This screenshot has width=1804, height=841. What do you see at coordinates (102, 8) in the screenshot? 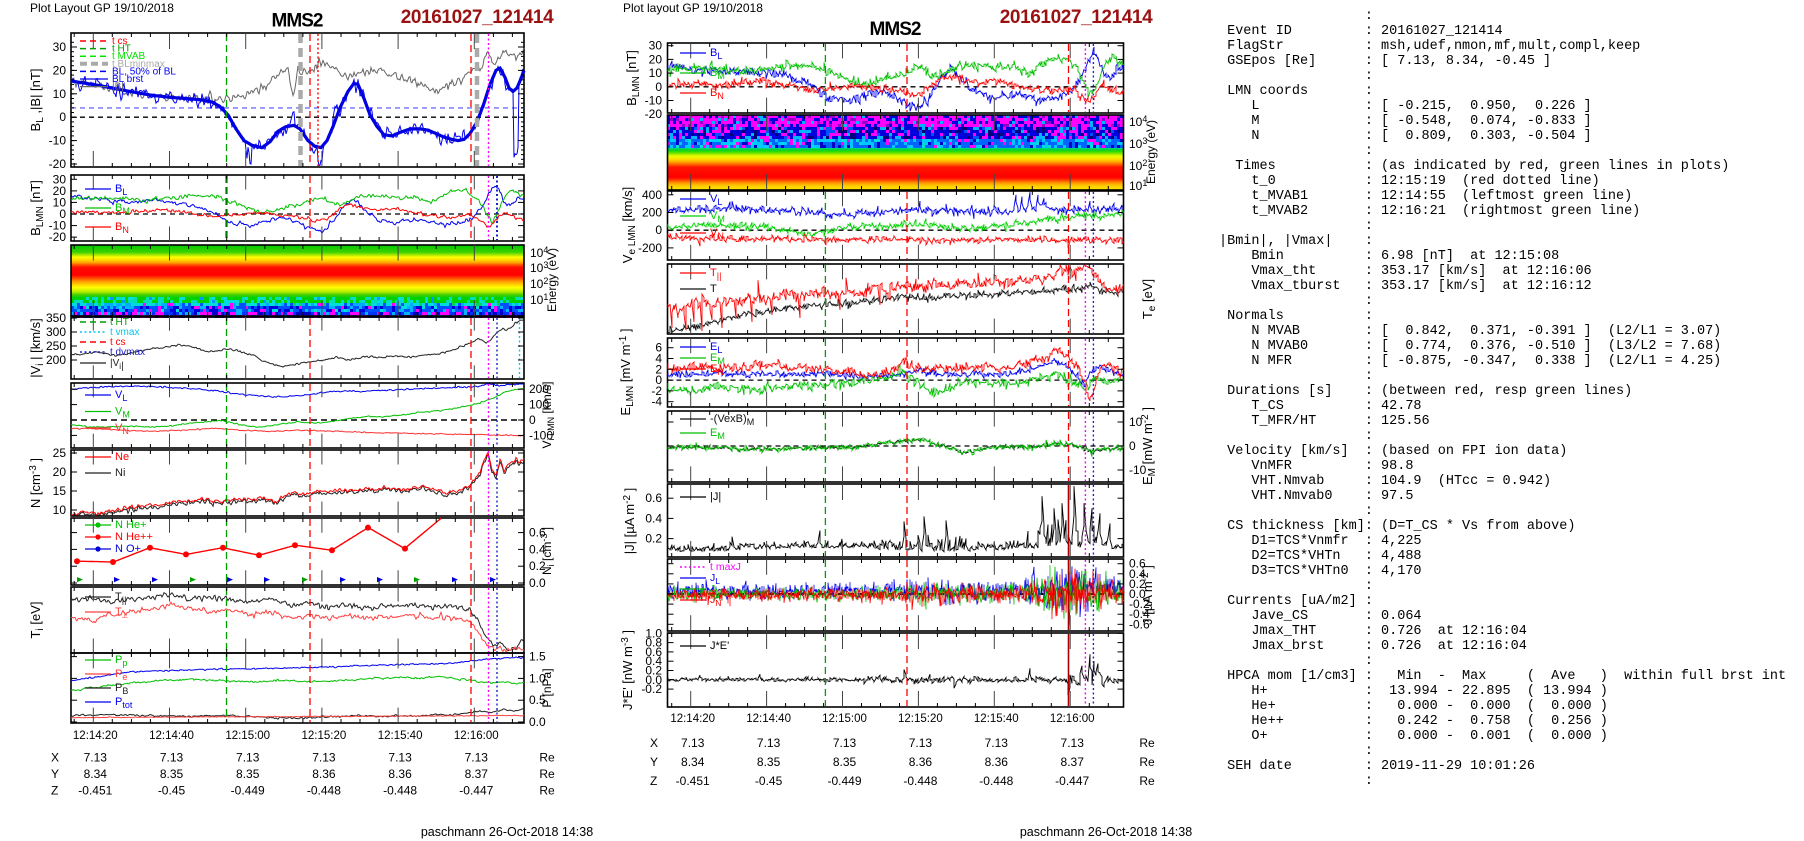
I see `svg-text: Plot Layout GP 19/10/2018` at bounding box center [102, 8].